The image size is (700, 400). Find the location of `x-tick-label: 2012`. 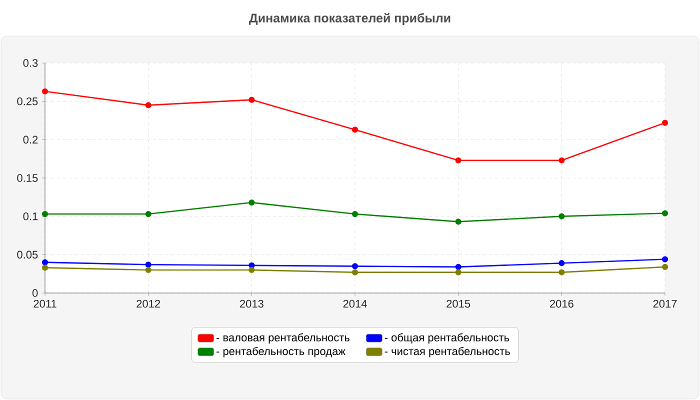

x-tick-label: 2012 is located at coordinates (148, 304).